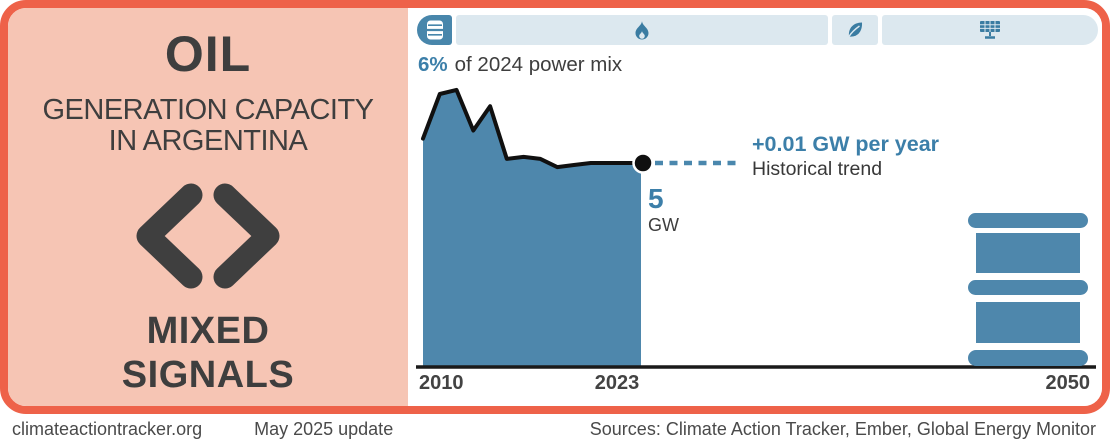  I want to click on verdict-label: MIXED SIGNALS, so click(208, 353).